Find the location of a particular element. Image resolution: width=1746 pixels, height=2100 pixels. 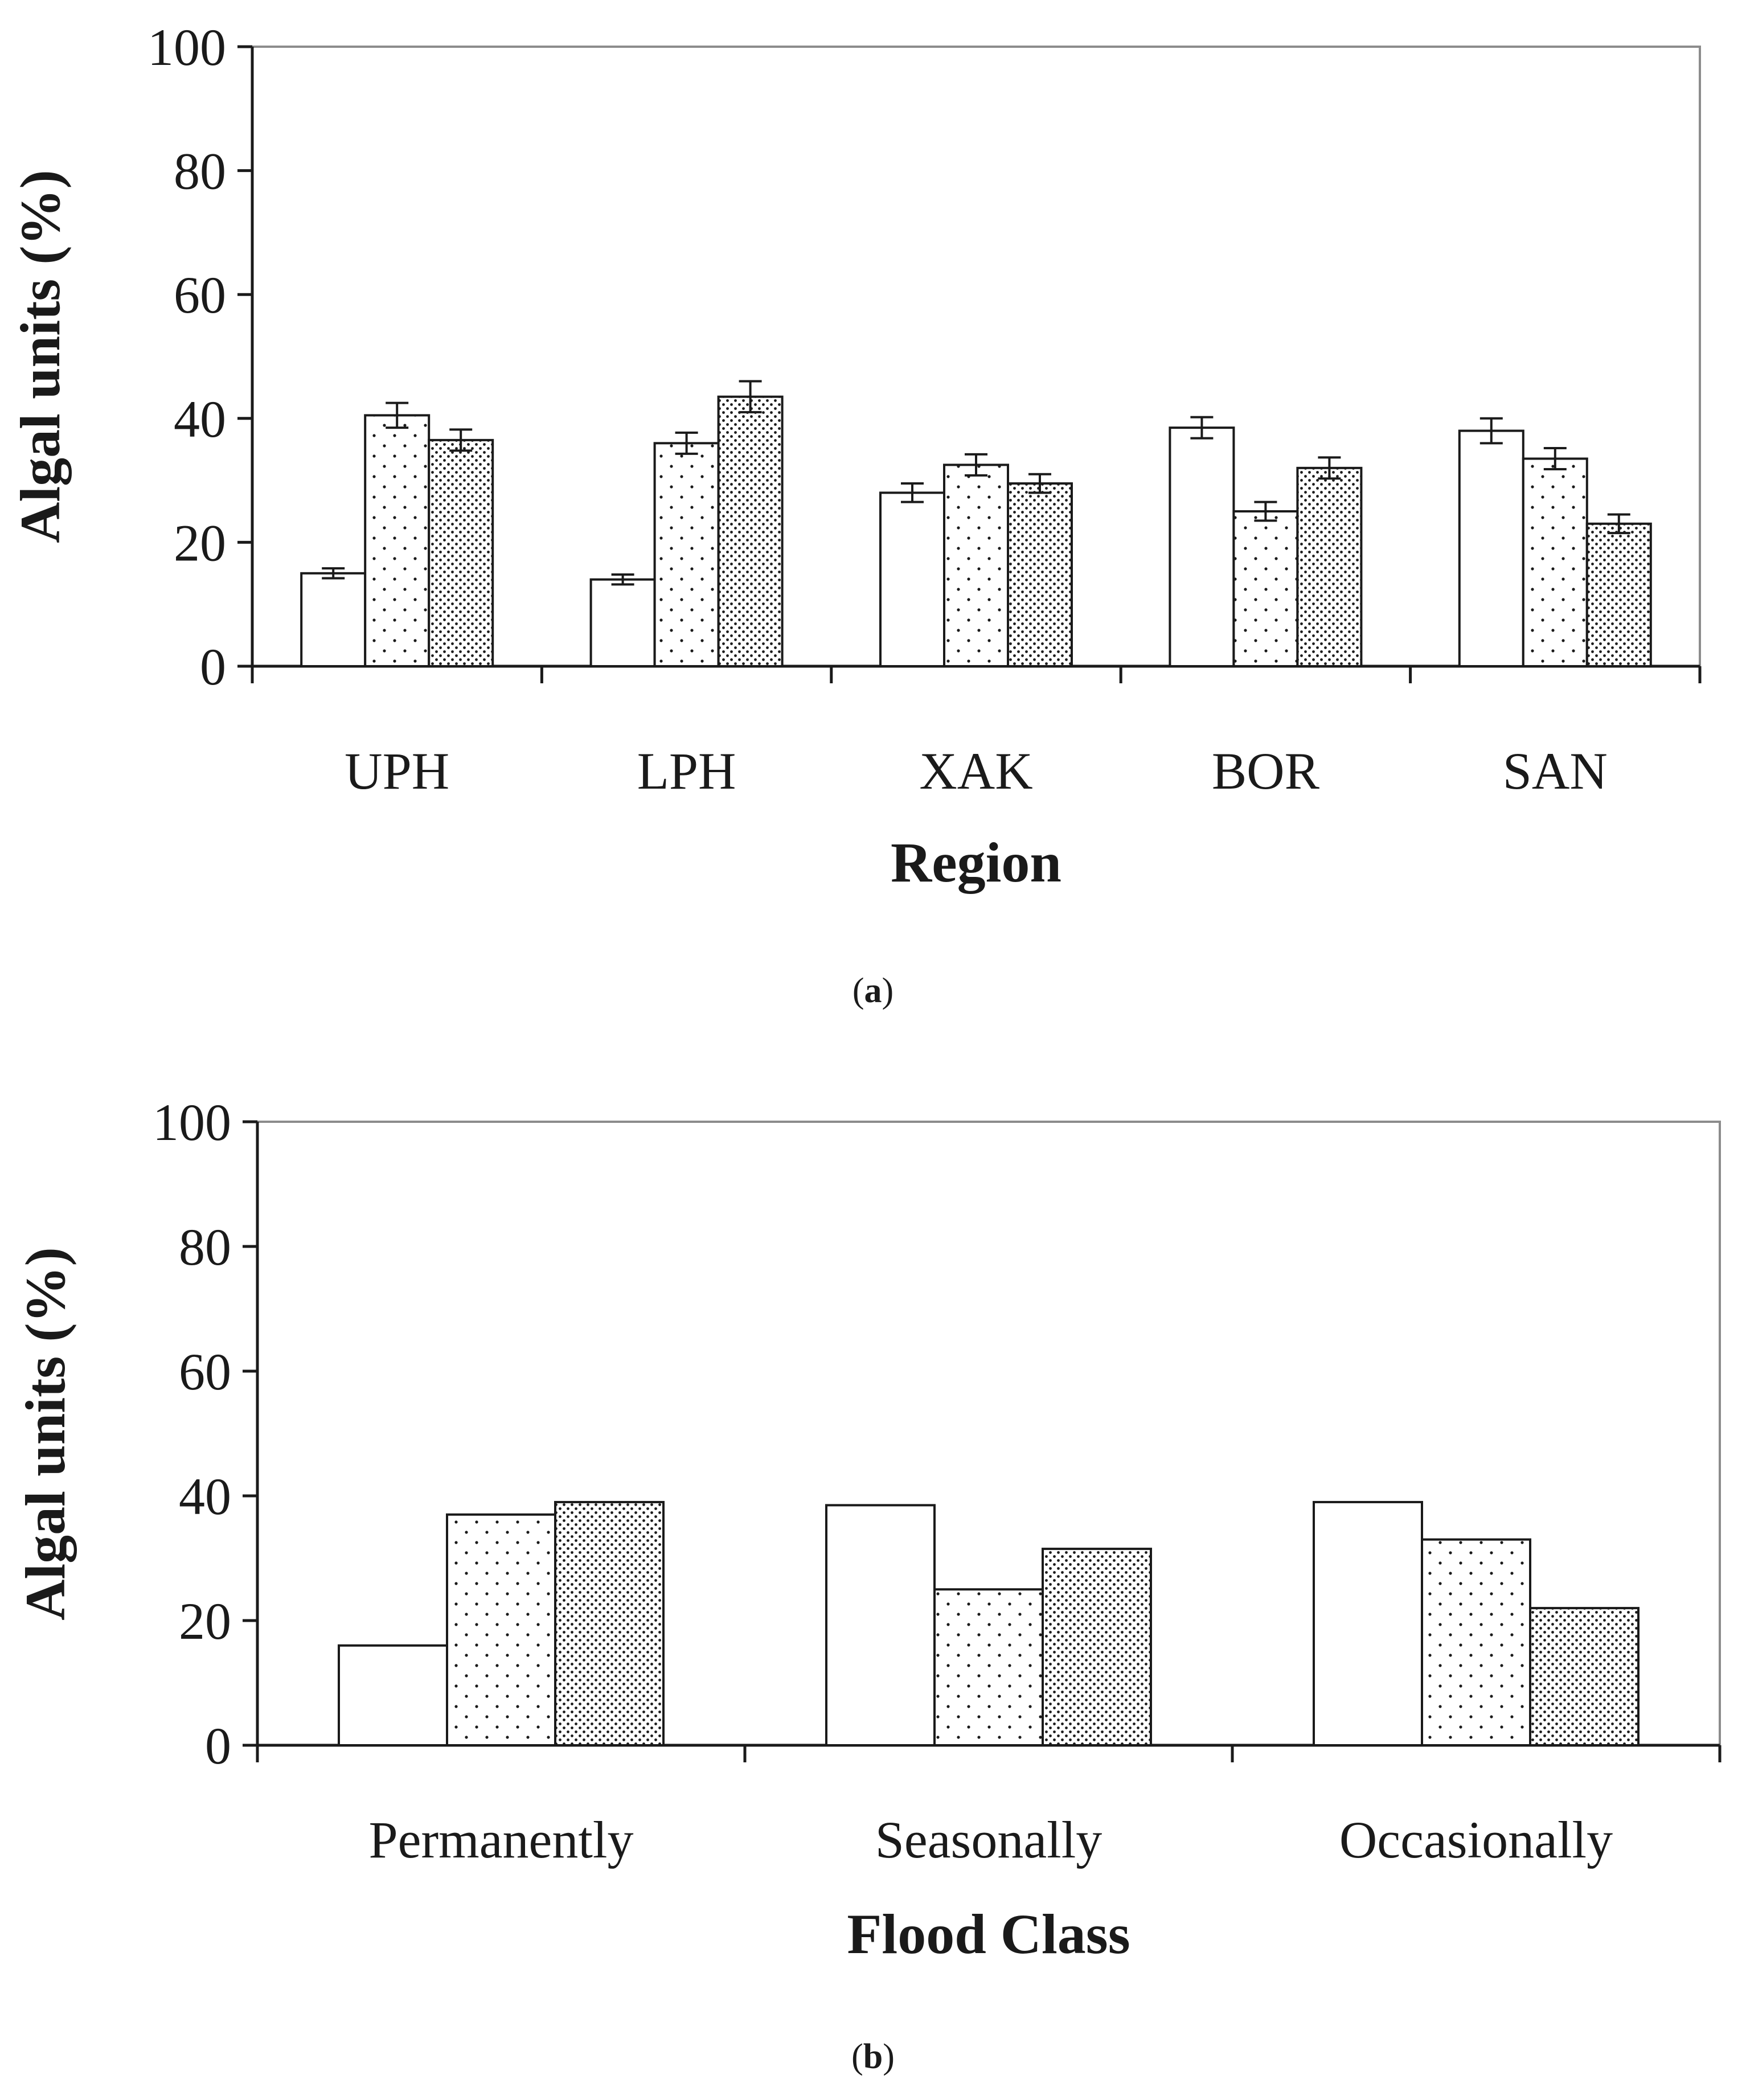

panel-caption-b: (b) is located at coordinates (873, 2056).